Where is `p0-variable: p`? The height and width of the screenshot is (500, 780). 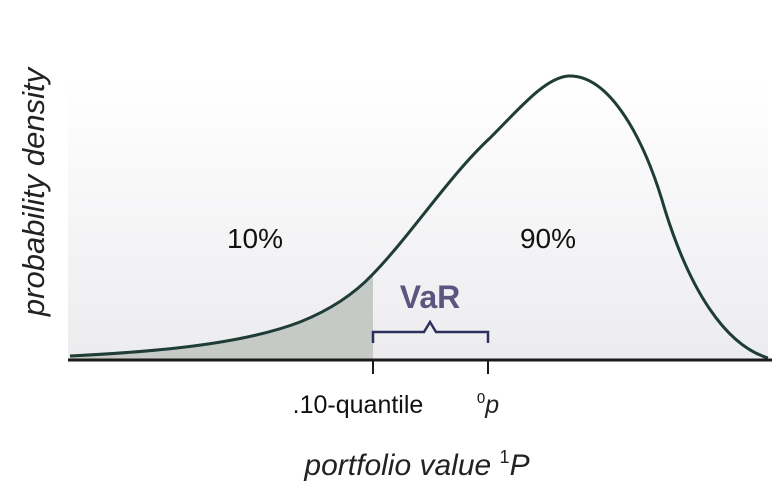
p0-variable: p is located at coordinates (491, 405).